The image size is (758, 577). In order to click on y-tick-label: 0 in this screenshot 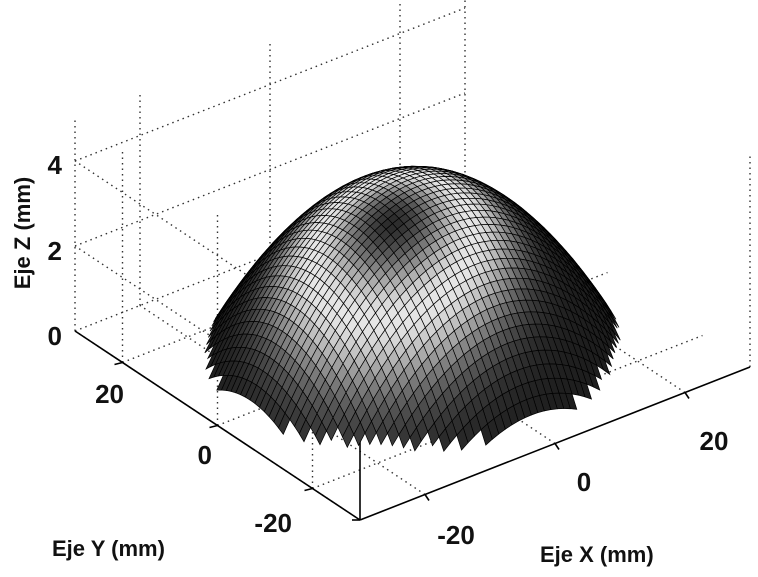, I will do `click(205, 455)`.